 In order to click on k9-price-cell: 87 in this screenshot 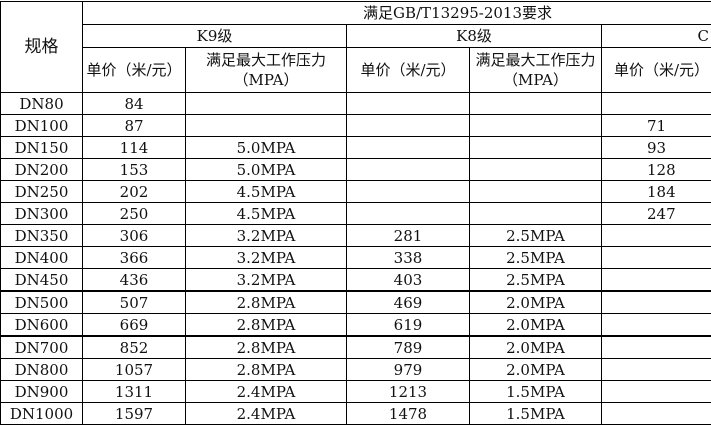, I will do `click(134, 126)`.